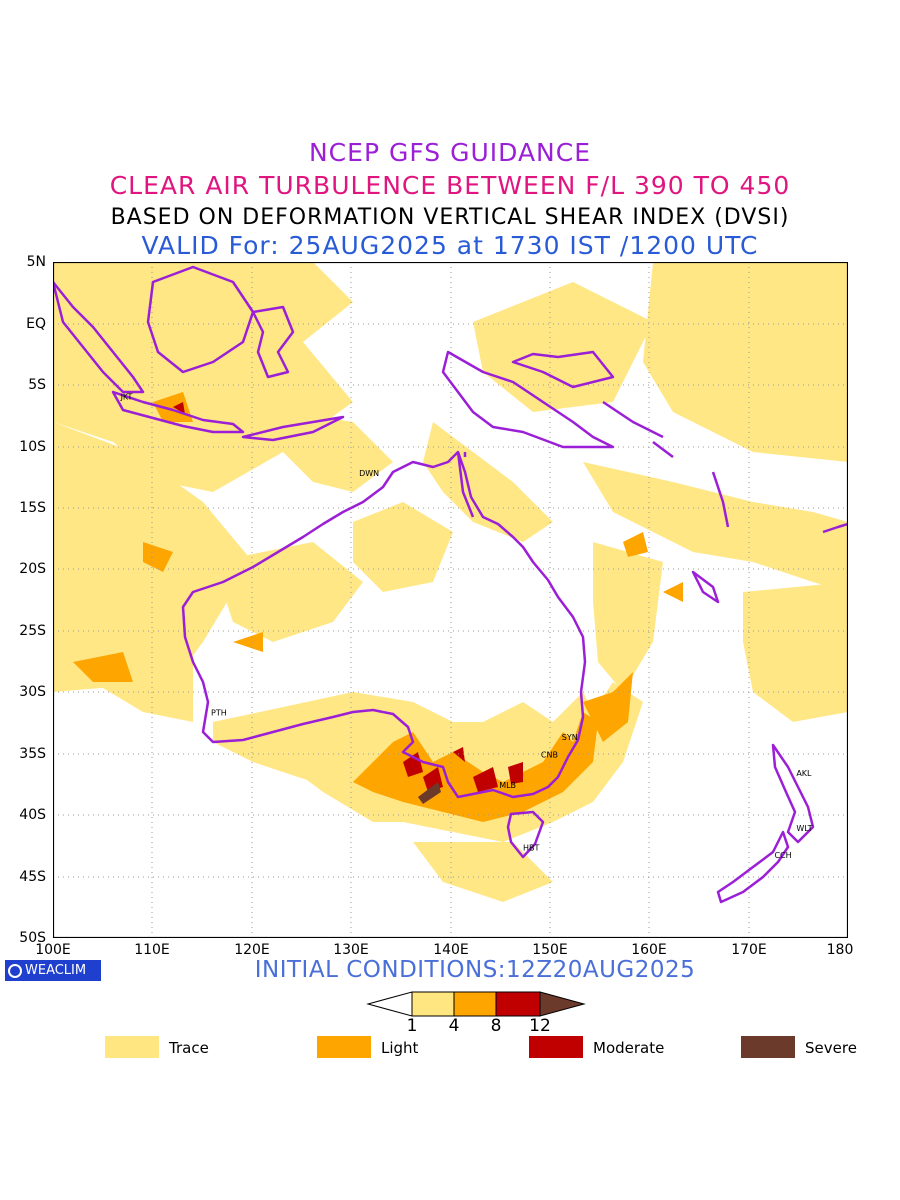 The image size is (900, 1200). What do you see at coordinates (32, 692) in the screenshot?
I see `lat-label: 30S` at bounding box center [32, 692].